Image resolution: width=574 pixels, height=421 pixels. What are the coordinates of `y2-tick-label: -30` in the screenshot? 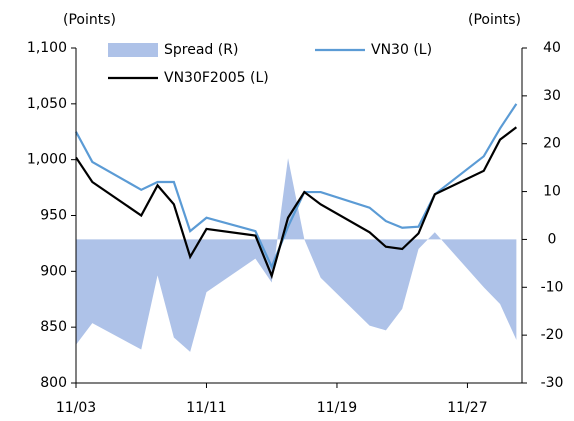 It's located at (552, 383).